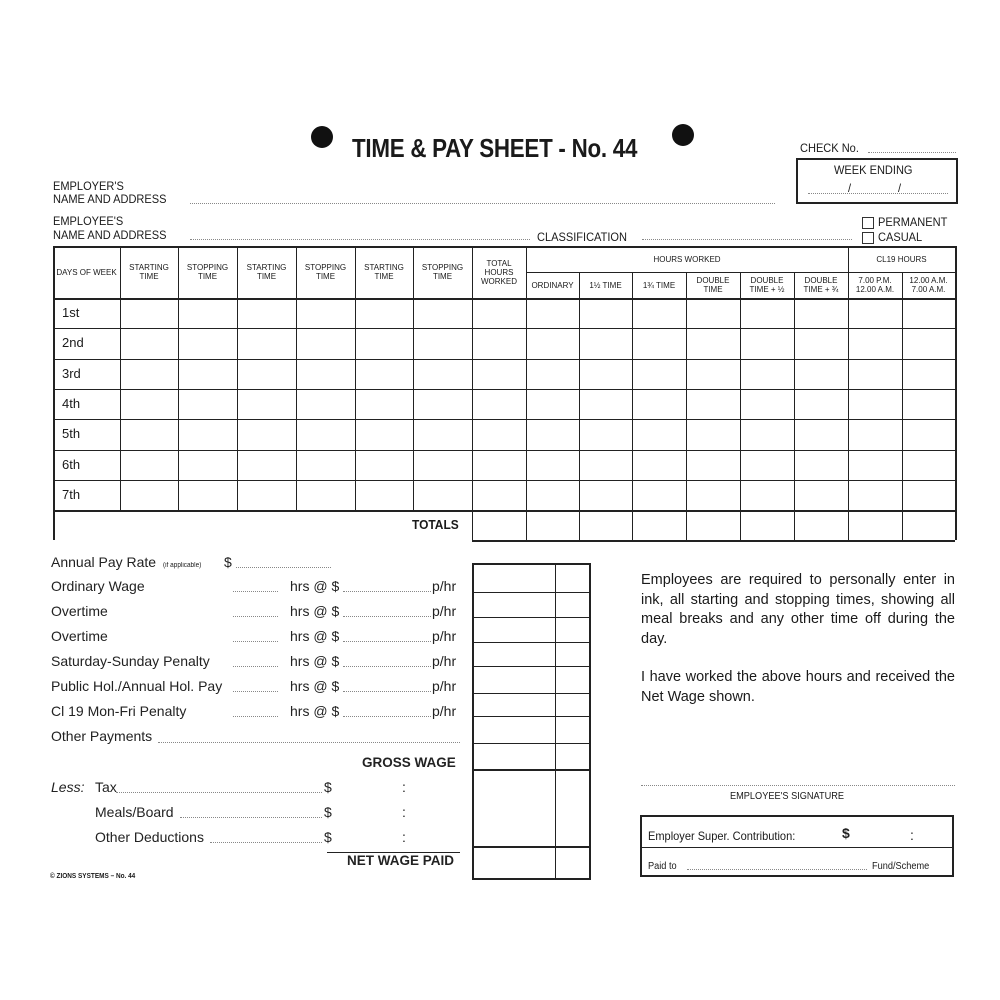 This screenshot has width=1000, height=1000. What do you see at coordinates (71, 464) in the screenshot?
I see `day-label: 6th` at bounding box center [71, 464].